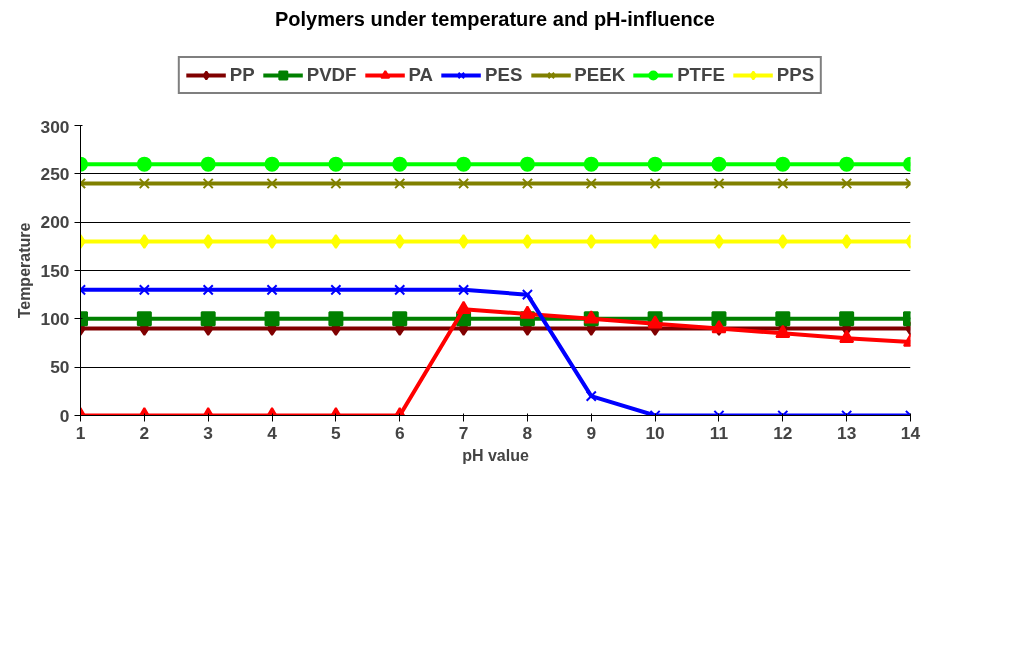 The image size is (1012, 645). I want to click on legend-label: PP, so click(242, 74).